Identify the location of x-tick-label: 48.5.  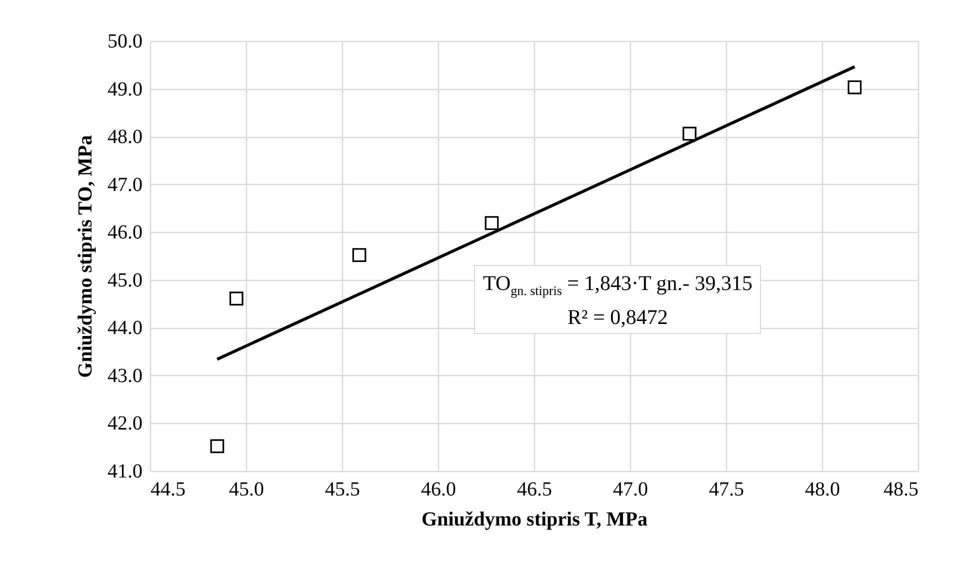
(901, 489).